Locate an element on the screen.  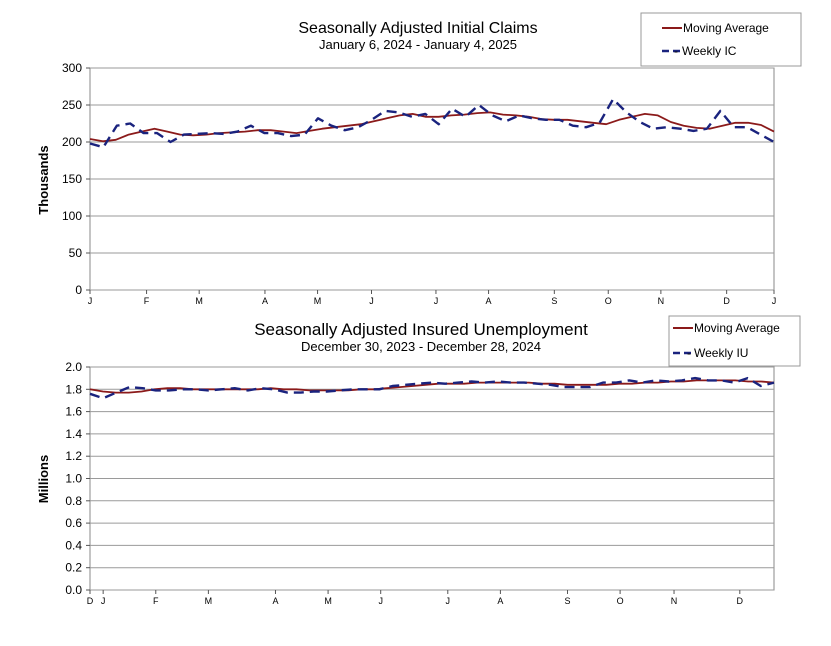
chart2-legend: Moving Average - Weekly IU is located at coordinates (734, 341).